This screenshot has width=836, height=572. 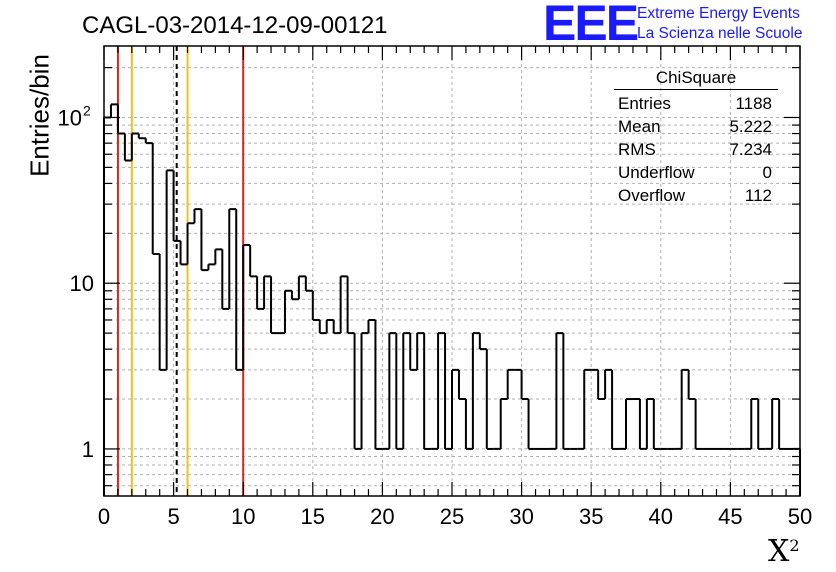 What do you see at coordinates (639, 126) in the screenshot?
I see `stats-label: Mean` at bounding box center [639, 126].